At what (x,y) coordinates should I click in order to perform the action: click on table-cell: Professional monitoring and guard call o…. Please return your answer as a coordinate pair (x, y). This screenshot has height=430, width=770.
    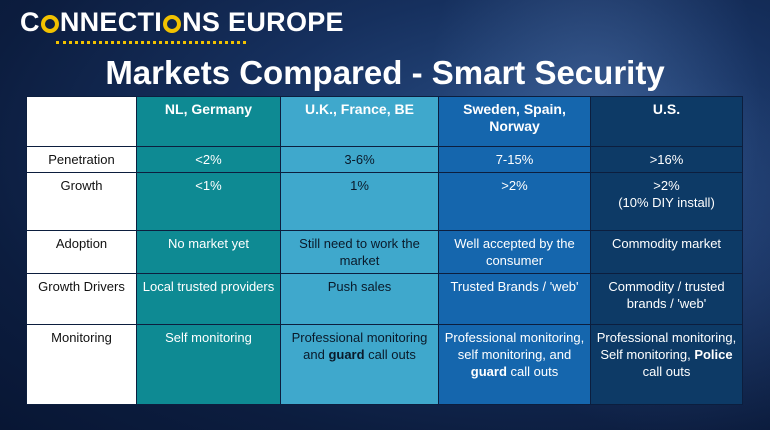
    Looking at the image, I should click on (359, 364).